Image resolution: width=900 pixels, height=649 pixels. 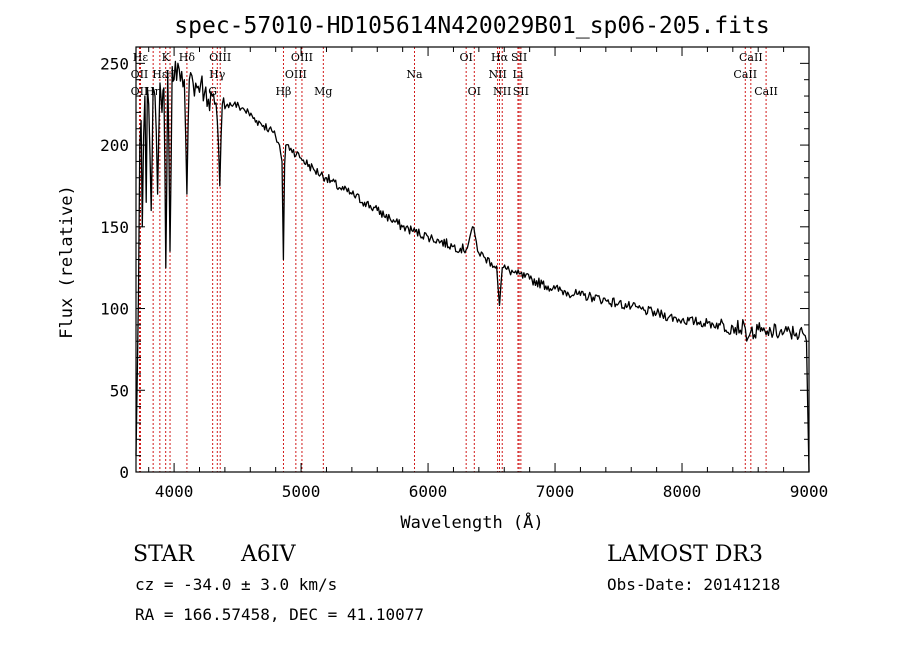 What do you see at coordinates (323, 91) in the screenshot?
I see `spectral-line-label: Mg` at bounding box center [323, 91].